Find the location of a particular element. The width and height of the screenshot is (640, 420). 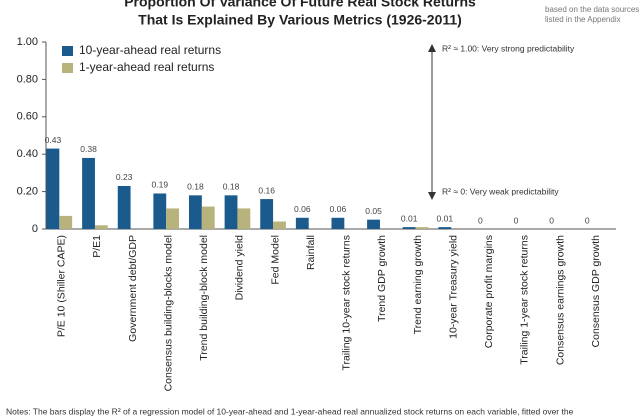

x-tick-label: Trailing 1-year stock returns is located at coordinates (525, 300).